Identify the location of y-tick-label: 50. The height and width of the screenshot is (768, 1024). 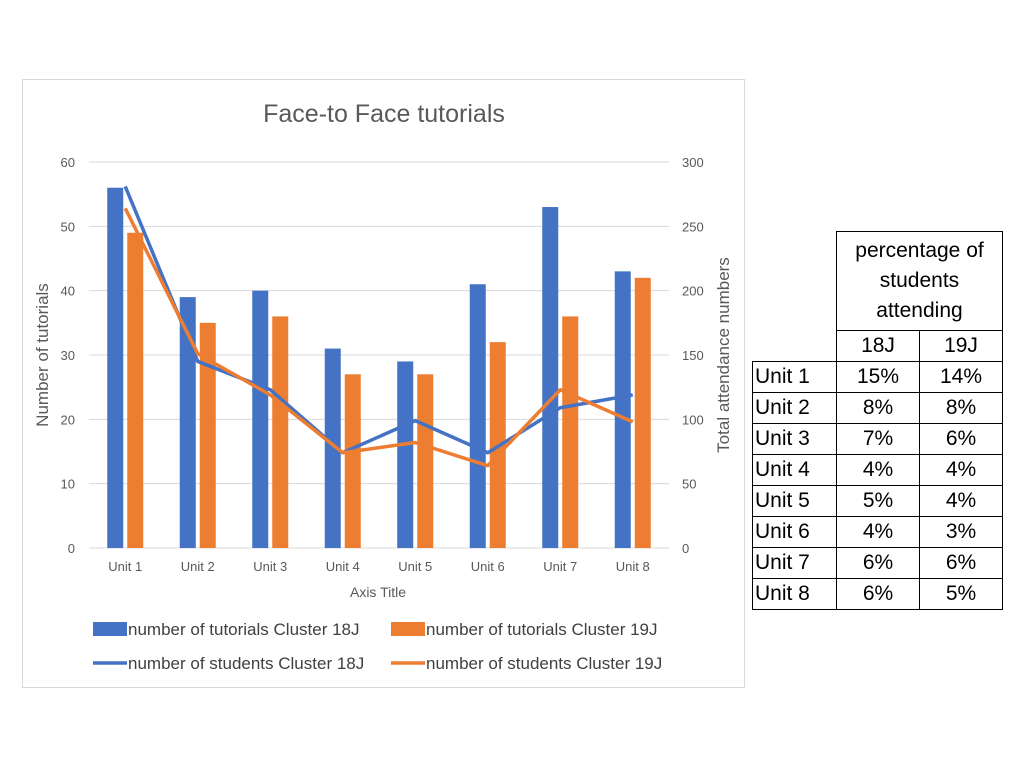
(68, 226).